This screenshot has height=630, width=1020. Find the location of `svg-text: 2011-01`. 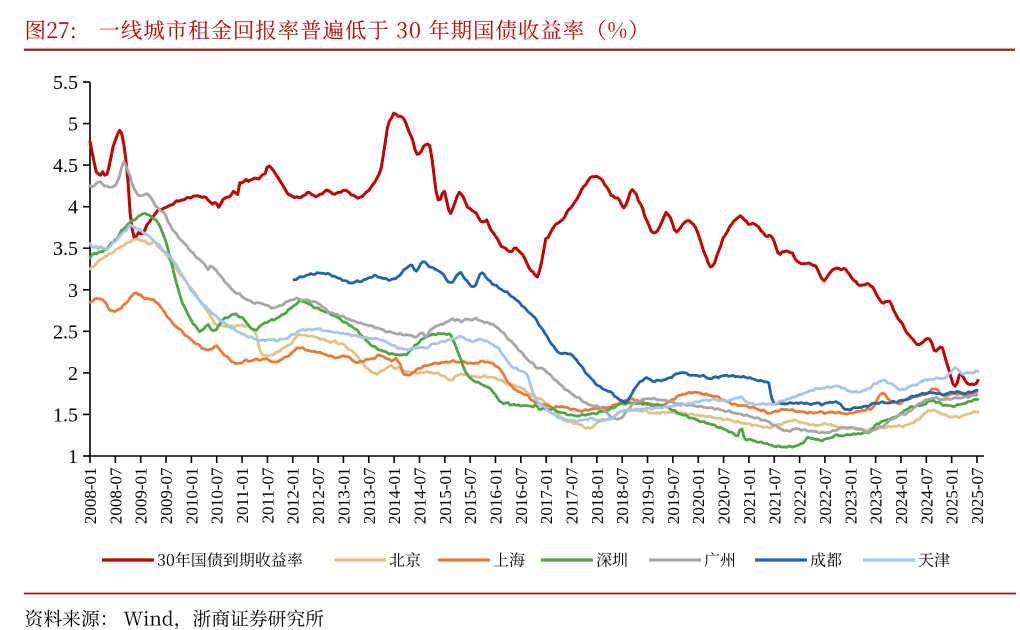

svg-text: 2011-01 is located at coordinates (242, 496).